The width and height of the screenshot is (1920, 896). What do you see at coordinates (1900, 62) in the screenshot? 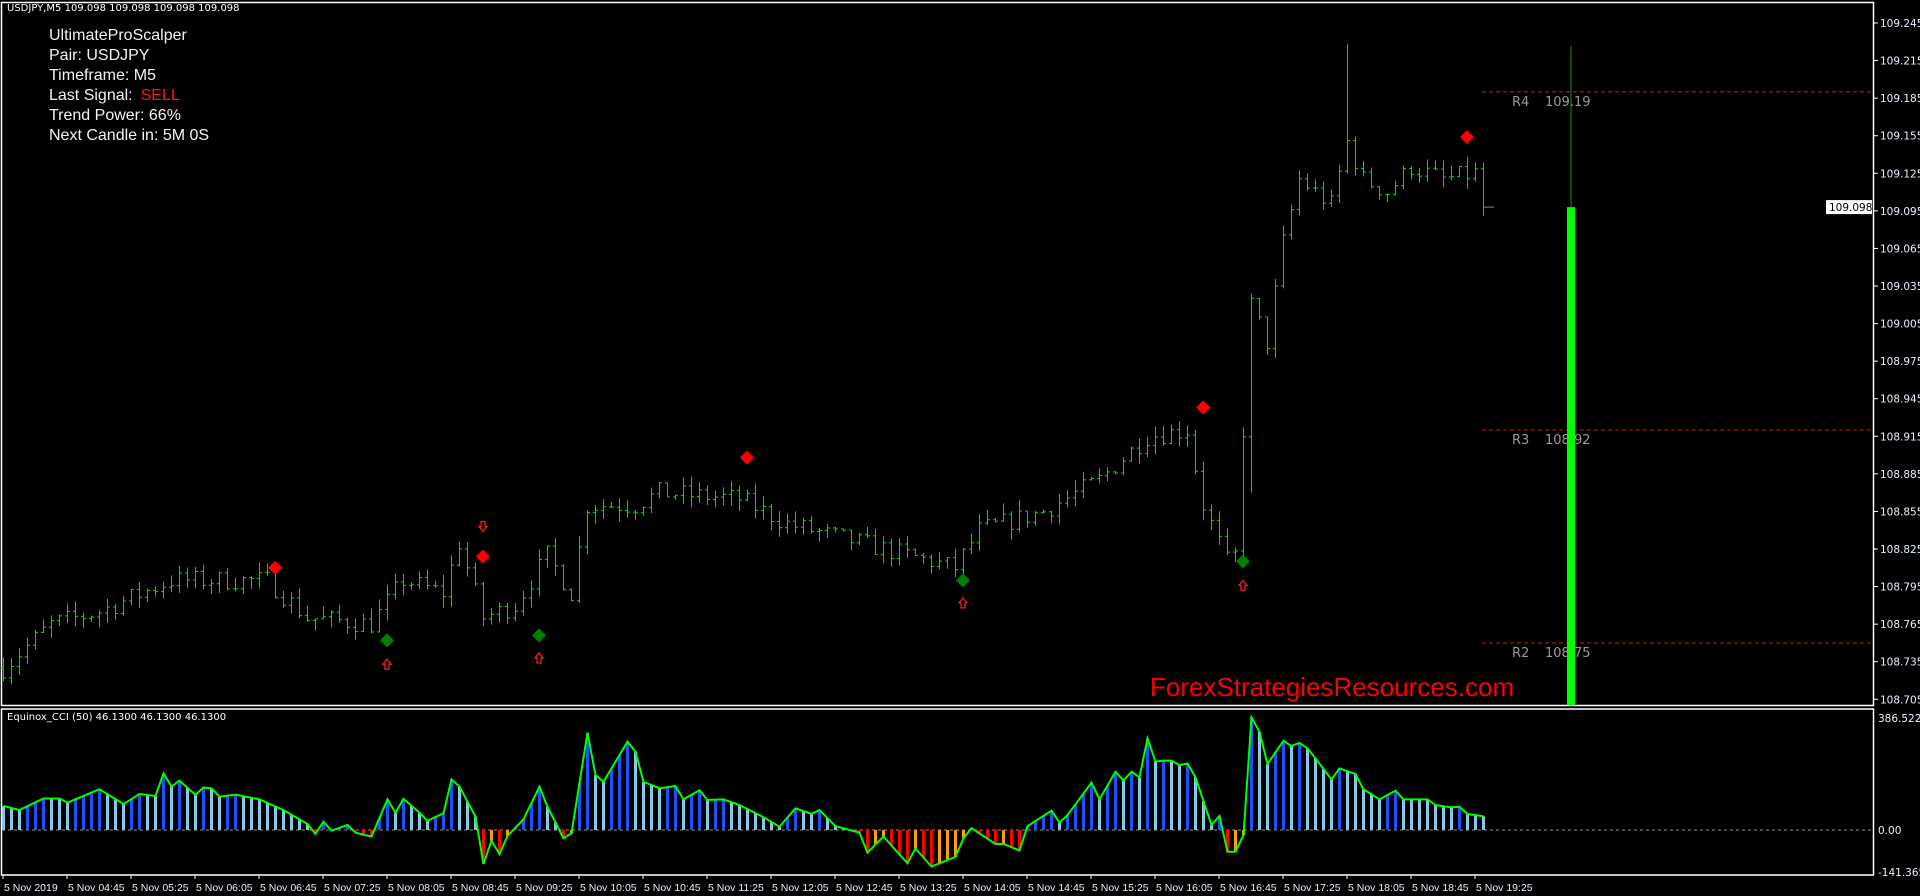
I see `y-tick-label: 109.215` at bounding box center [1900, 62].